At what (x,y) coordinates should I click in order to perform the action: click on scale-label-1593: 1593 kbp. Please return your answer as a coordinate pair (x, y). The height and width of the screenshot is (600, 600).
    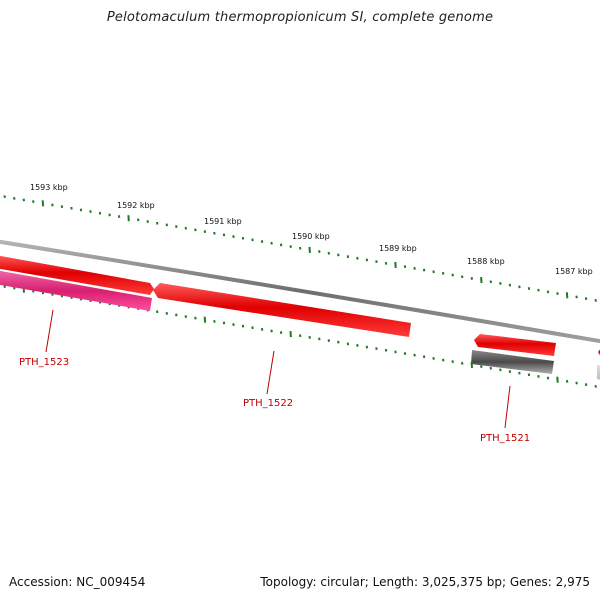
    Looking at the image, I should click on (49, 187).